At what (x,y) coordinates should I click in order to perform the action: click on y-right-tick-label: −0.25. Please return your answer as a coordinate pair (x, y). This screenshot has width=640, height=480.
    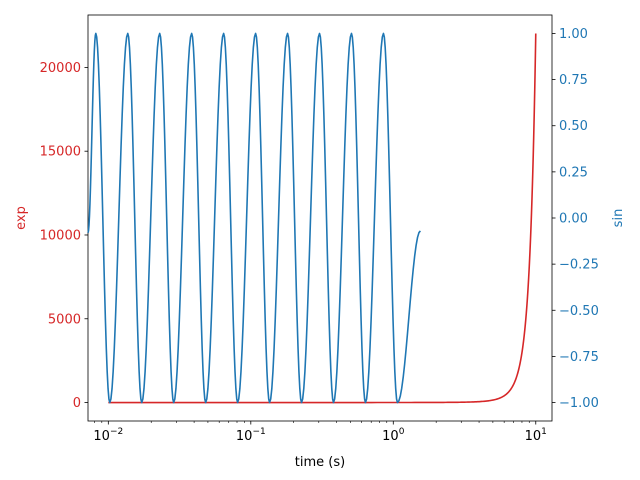
    Looking at the image, I should click on (579, 265).